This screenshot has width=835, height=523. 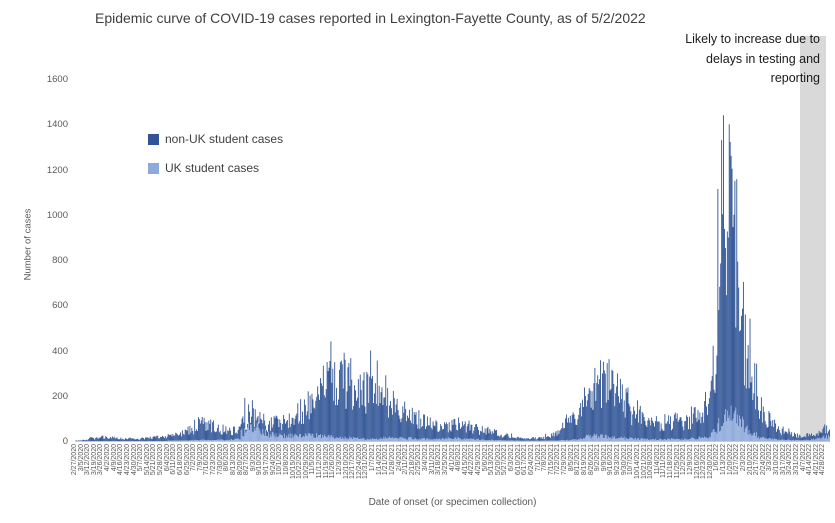 I want to click on highlight-band, so click(x=813, y=238).